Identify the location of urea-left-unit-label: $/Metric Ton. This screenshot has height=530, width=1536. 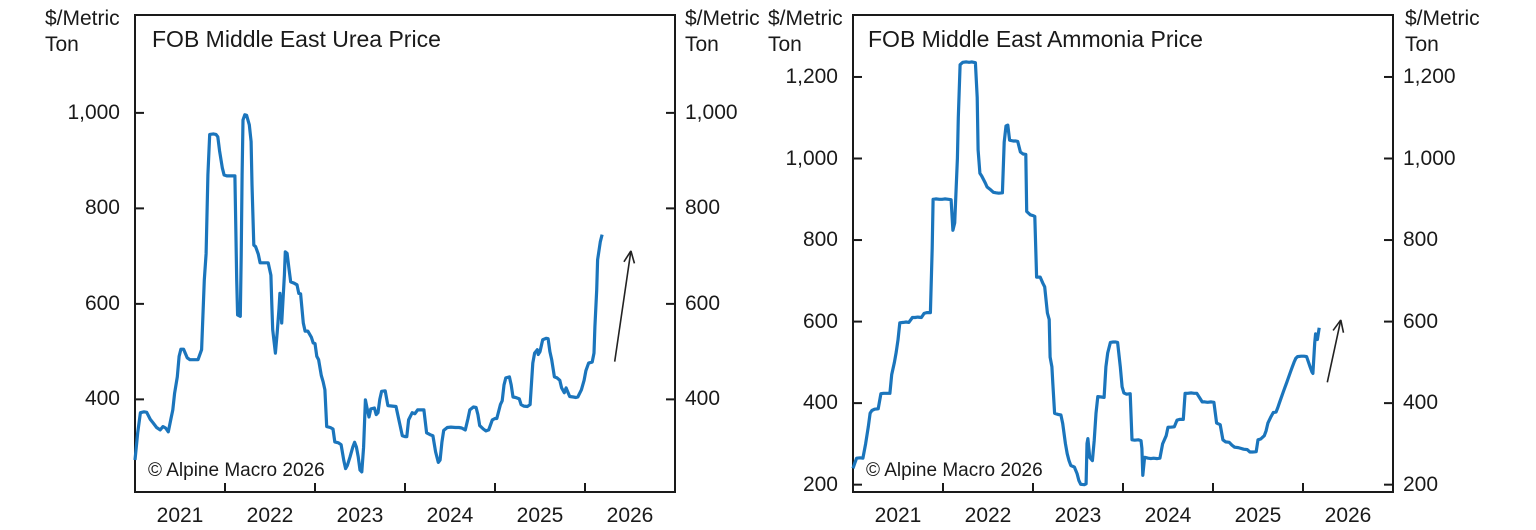
(82, 32).